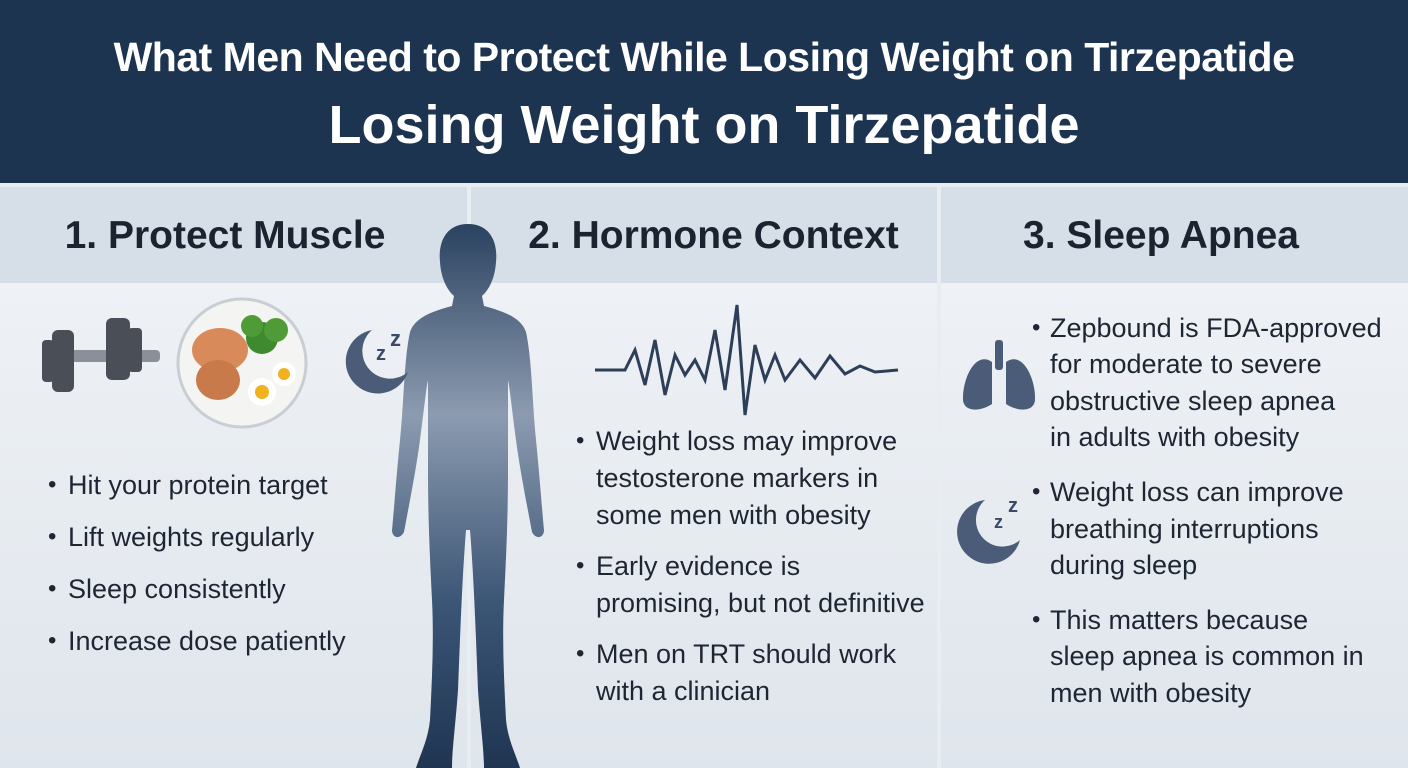 The image size is (1408, 768). I want to click on column-heading: 3. Sleep Apnea, so click(1161, 235).